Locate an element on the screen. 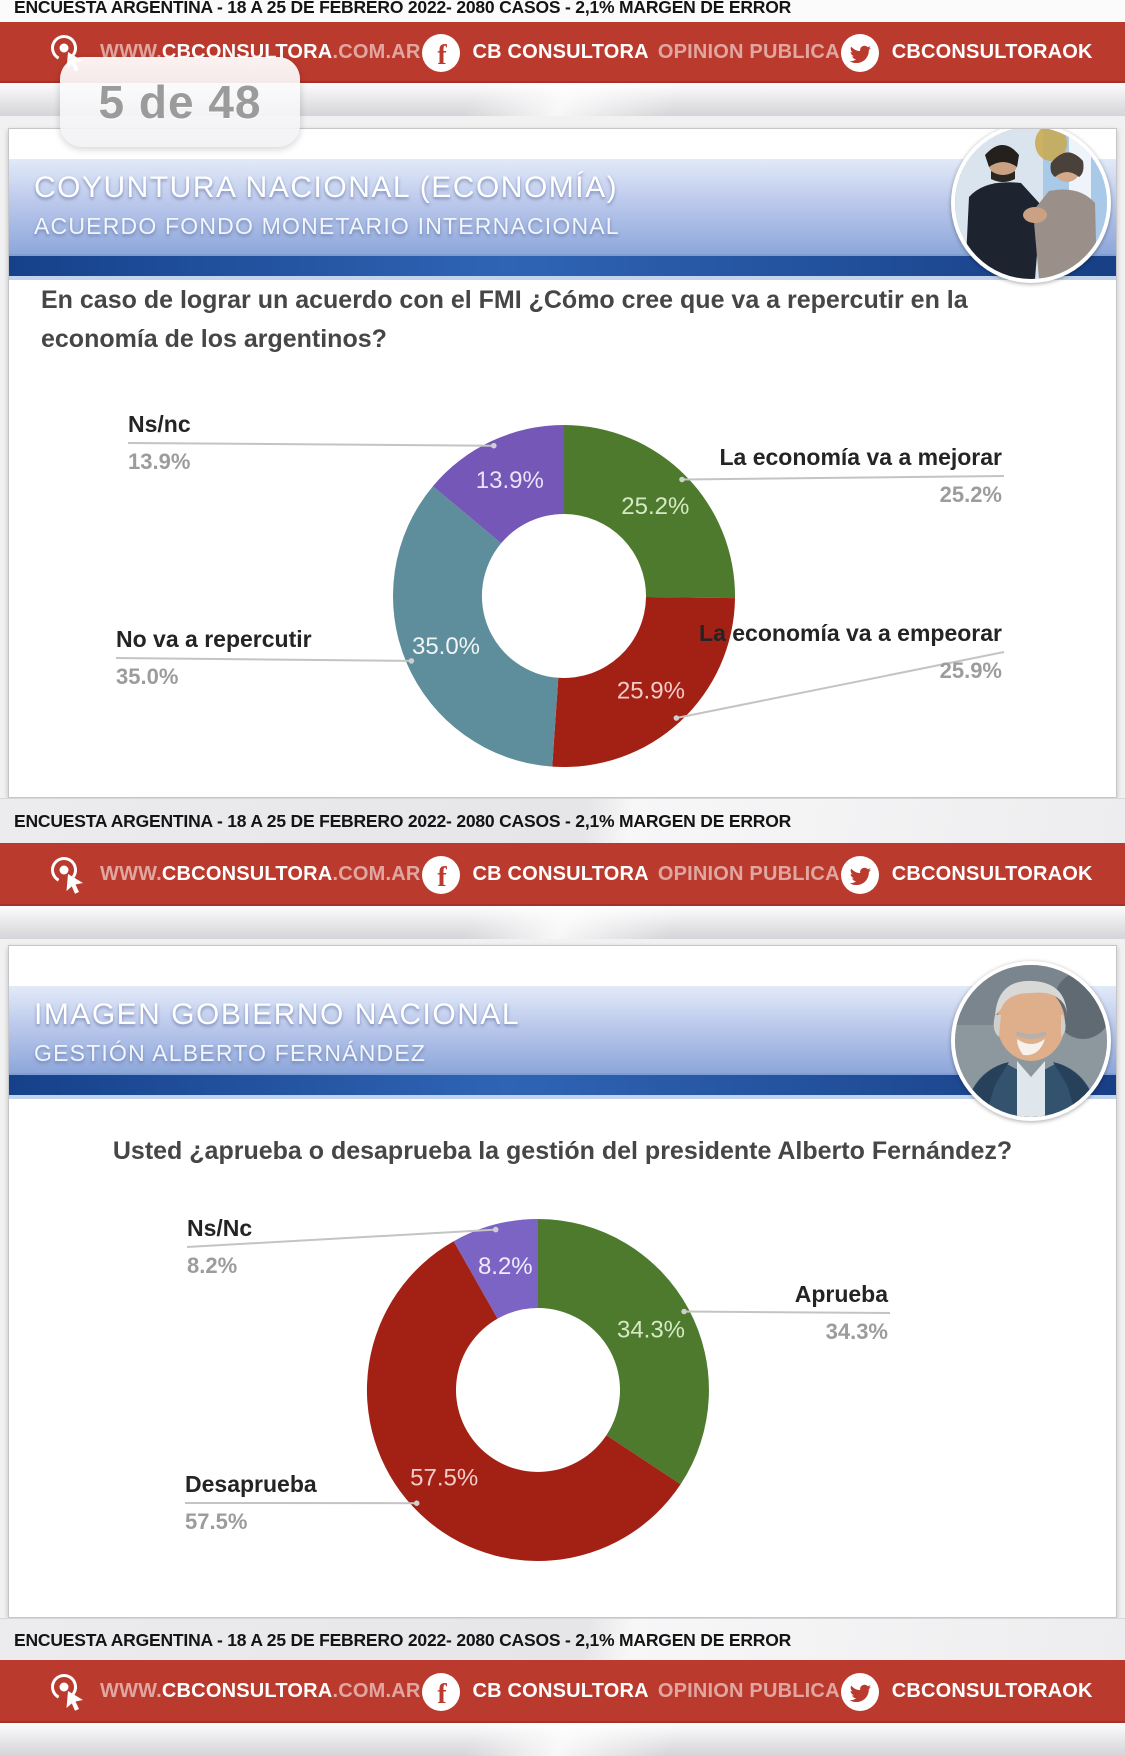 This screenshot has width=1125, height=1756. guzman-georgieva-handshake-photo is located at coordinates (1031, 205).